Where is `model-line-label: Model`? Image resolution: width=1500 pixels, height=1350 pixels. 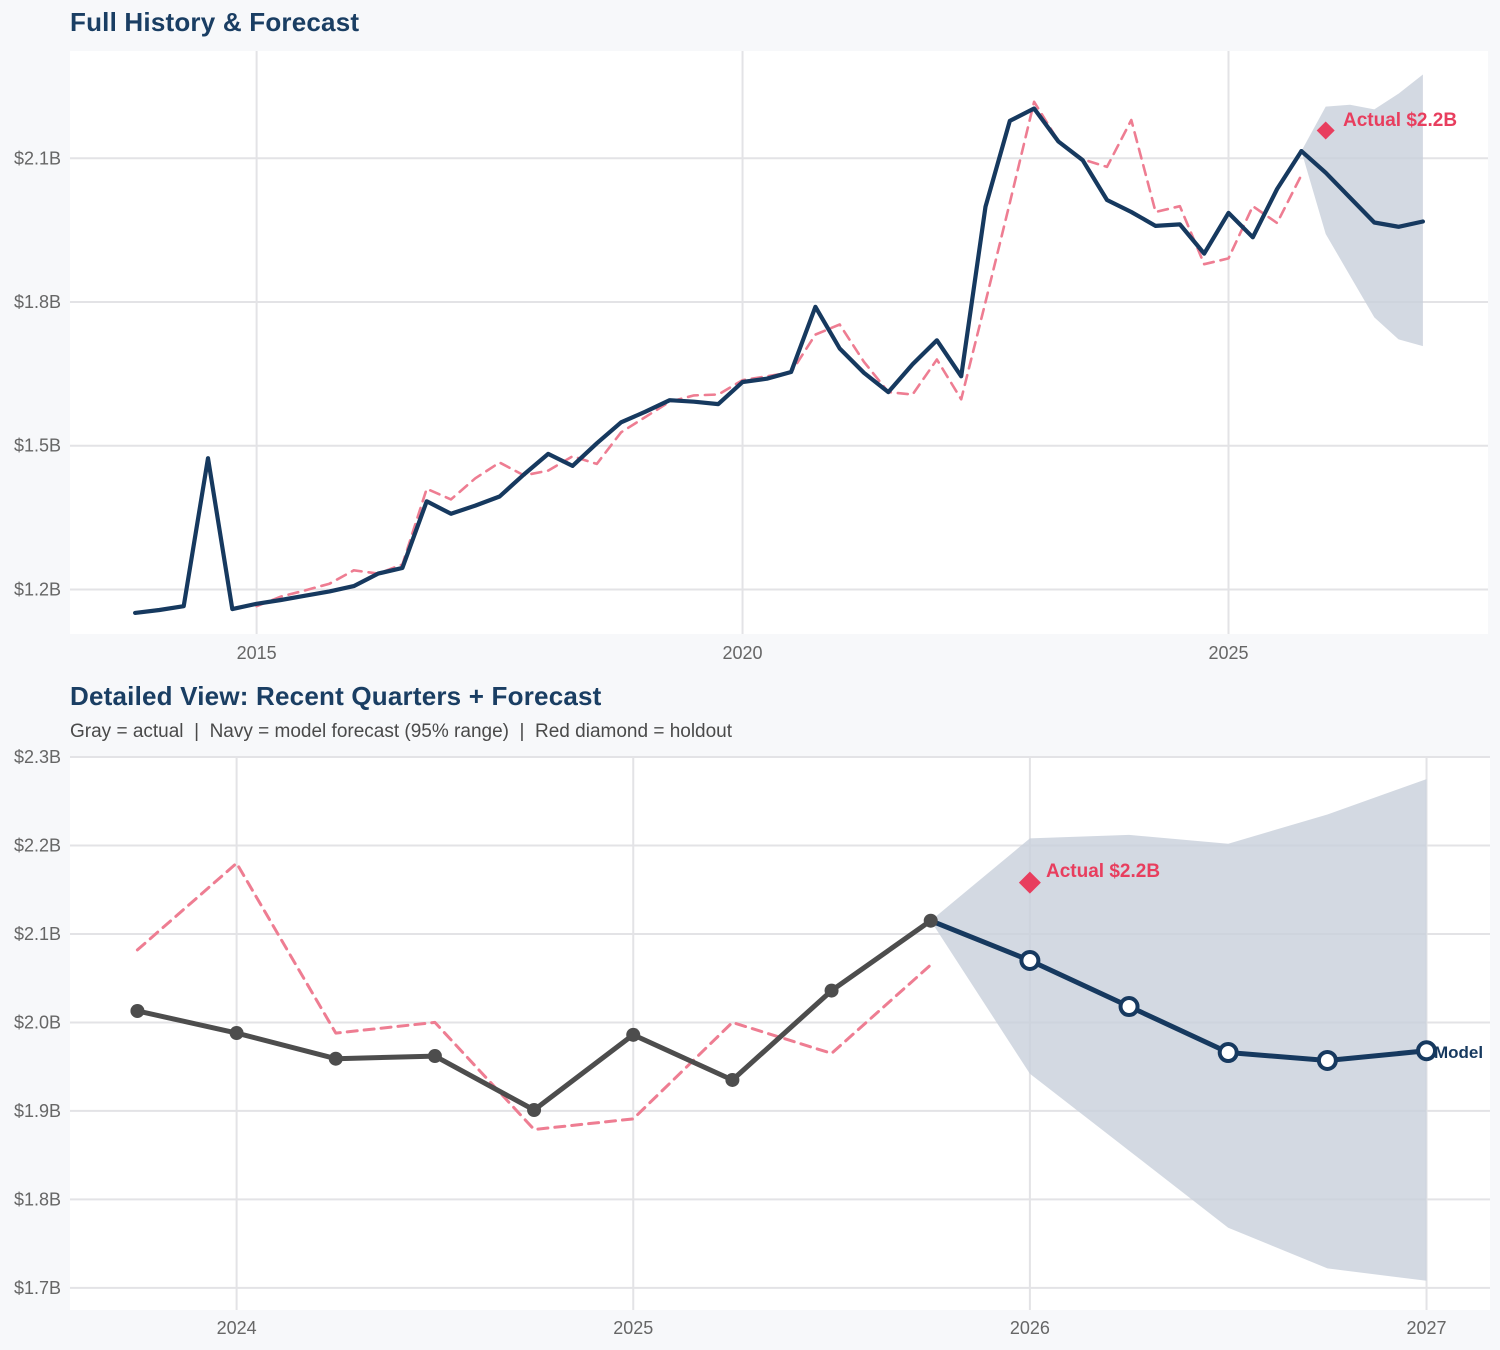 model-line-label: Model is located at coordinates (1459, 1052).